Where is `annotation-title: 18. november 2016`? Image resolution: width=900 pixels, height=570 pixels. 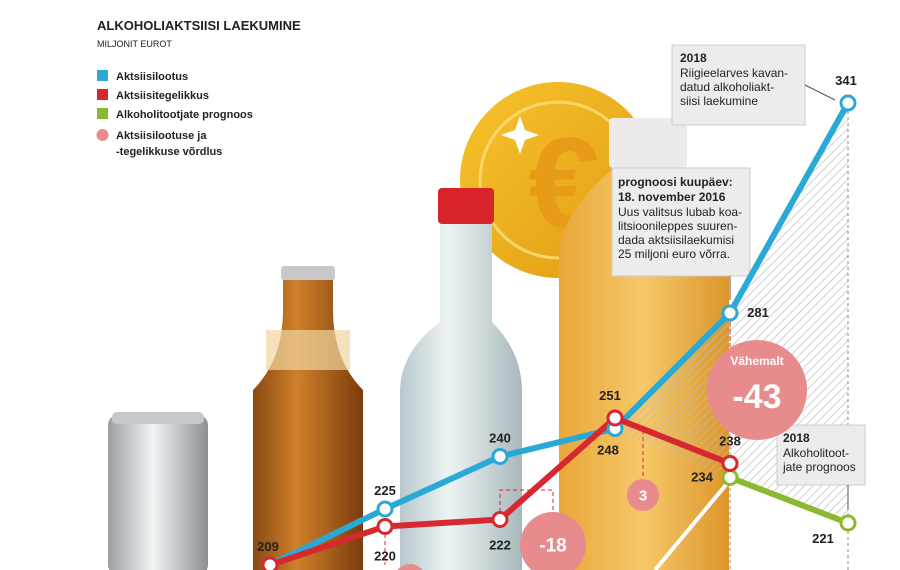 annotation-title: 18. november 2016 is located at coordinates (672, 197).